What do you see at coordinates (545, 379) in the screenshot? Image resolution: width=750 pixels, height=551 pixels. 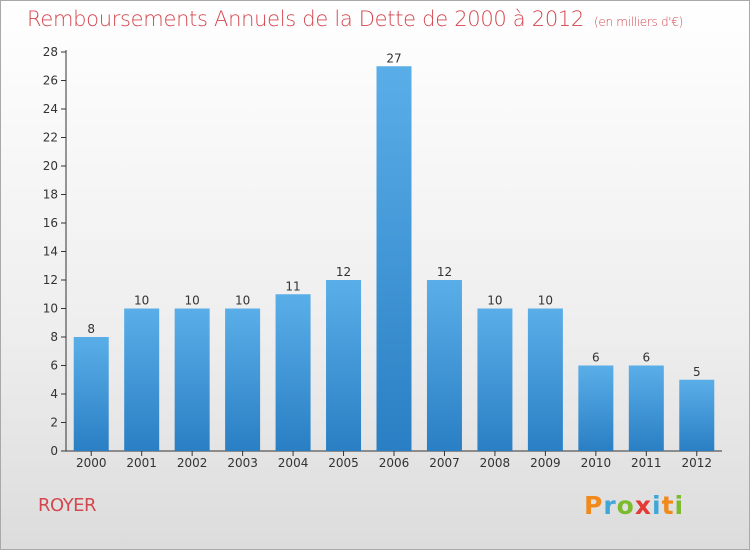 I see `bar-2009` at bounding box center [545, 379].